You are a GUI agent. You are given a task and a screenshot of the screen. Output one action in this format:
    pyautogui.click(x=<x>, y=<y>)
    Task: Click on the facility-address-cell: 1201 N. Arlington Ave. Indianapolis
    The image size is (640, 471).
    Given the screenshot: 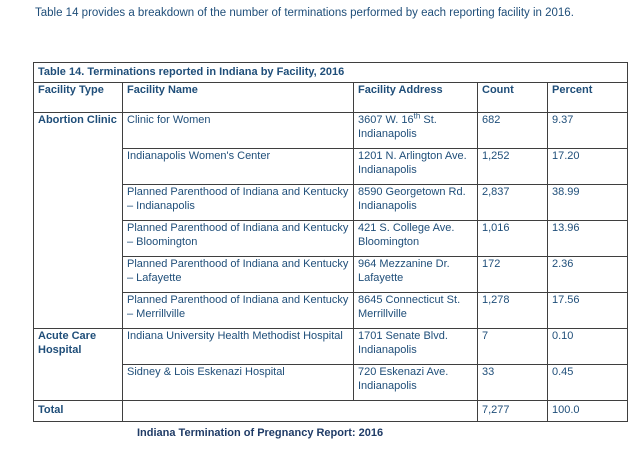 What is the action you would take?
    pyautogui.click(x=415, y=166)
    